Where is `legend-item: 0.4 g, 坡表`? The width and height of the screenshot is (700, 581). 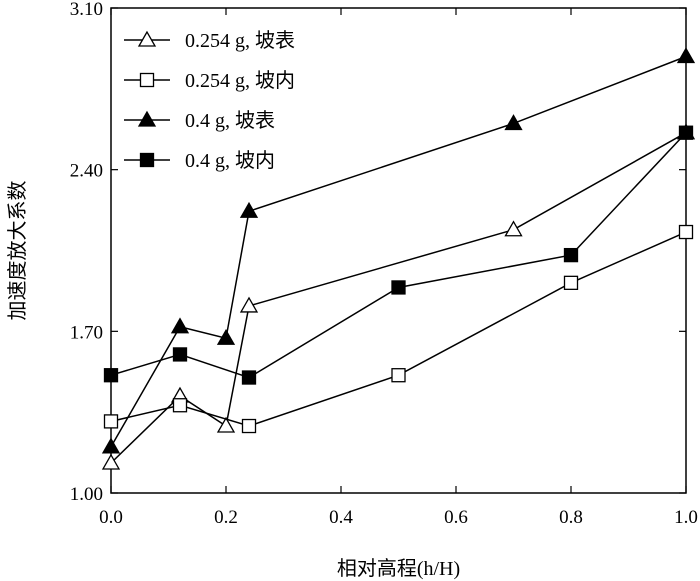 legend-item: 0.4 g, 坡表 is located at coordinates (199, 120).